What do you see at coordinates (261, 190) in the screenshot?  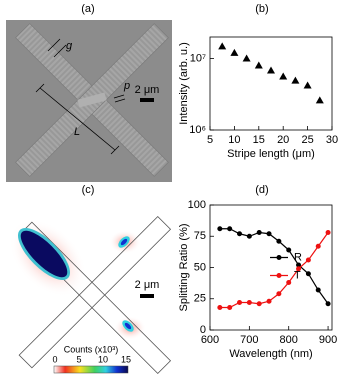 I see `panel-label: (d)` at bounding box center [261, 190].